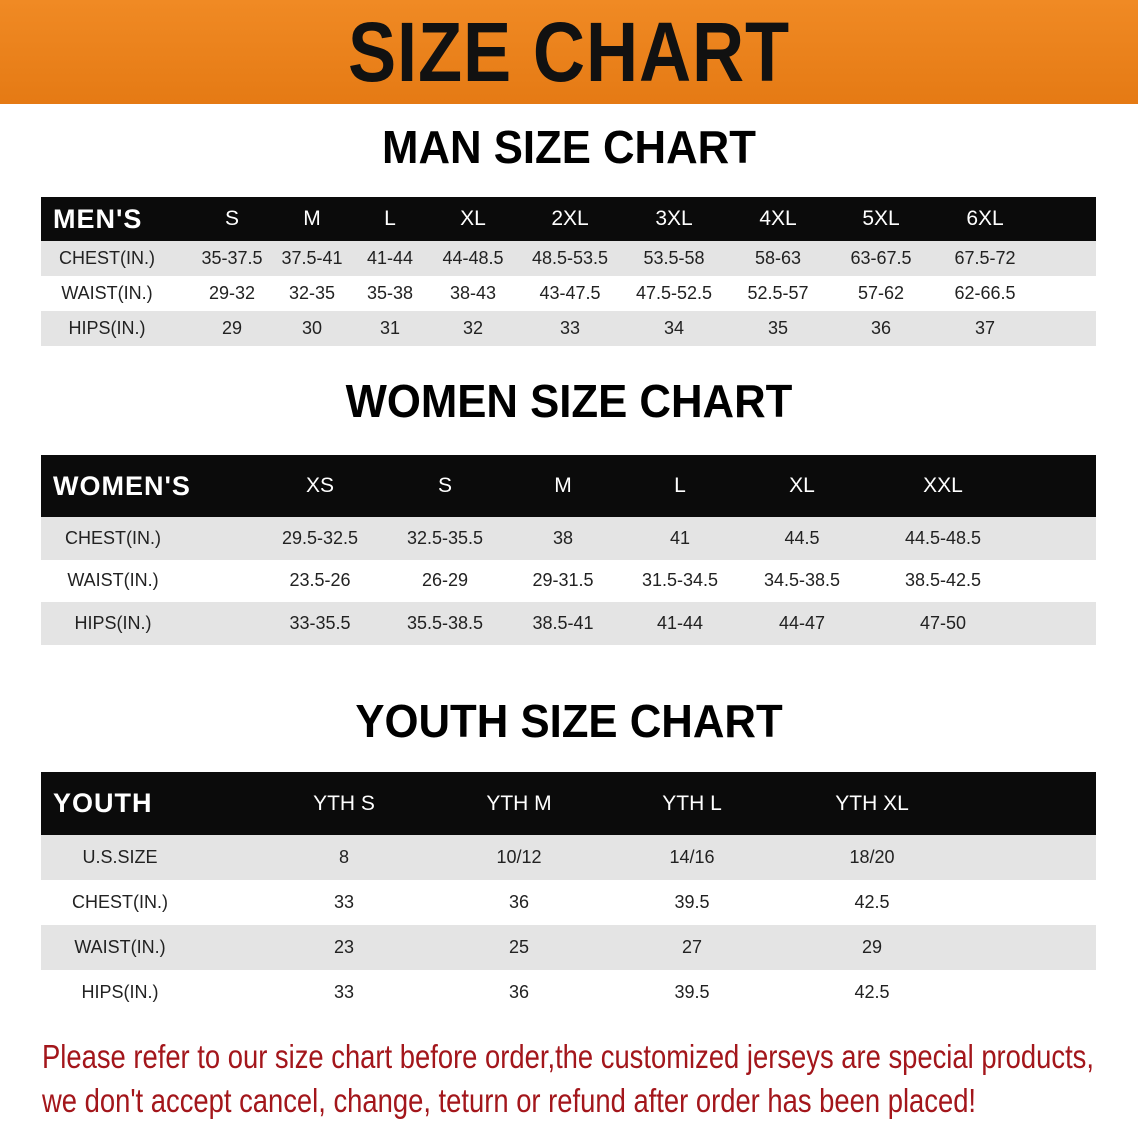 This screenshot has width=1138, height=1132. What do you see at coordinates (563, 580) in the screenshot?
I see `measurement-cell: 29-31.5` at bounding box center [563, 580].